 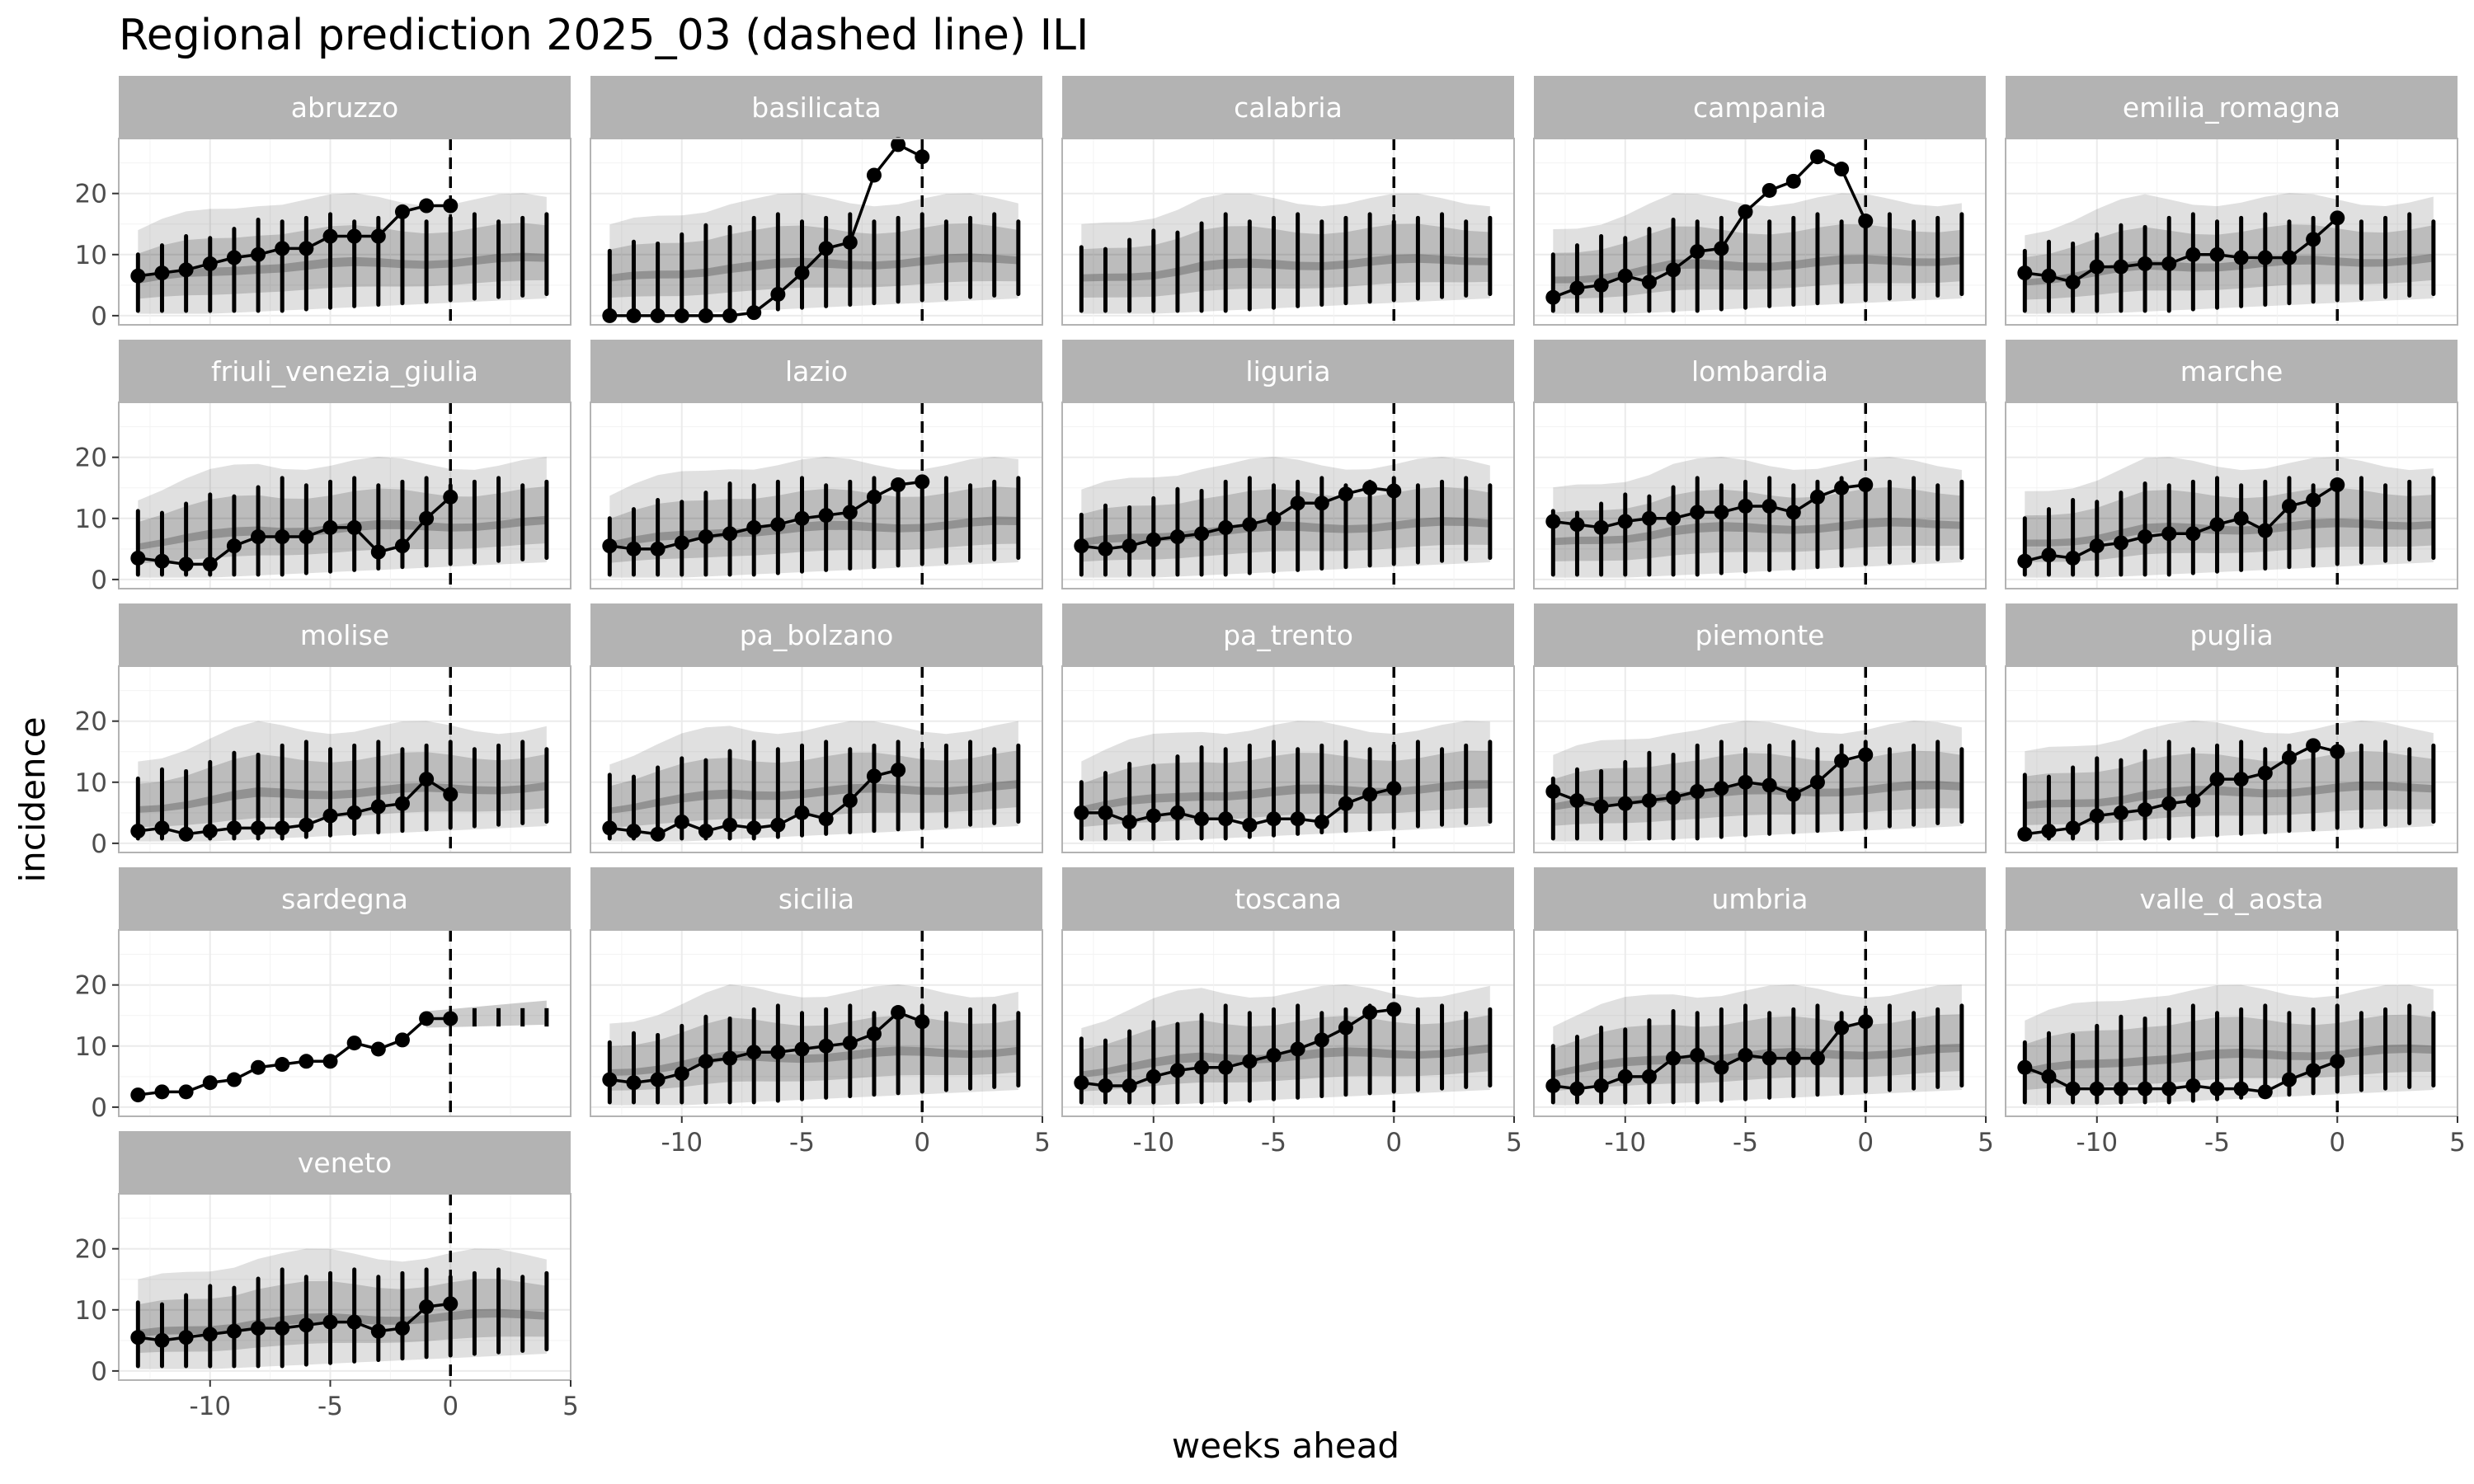 I want to click on y-tick-label: 0, so click(x=99, y=844).